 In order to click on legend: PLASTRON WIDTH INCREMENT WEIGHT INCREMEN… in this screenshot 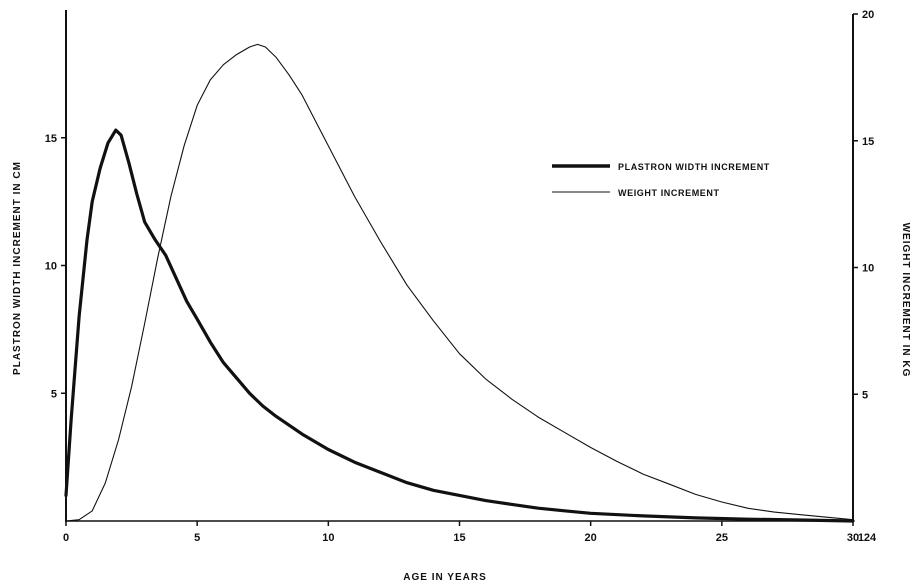, I will do `click(661, 180)`.